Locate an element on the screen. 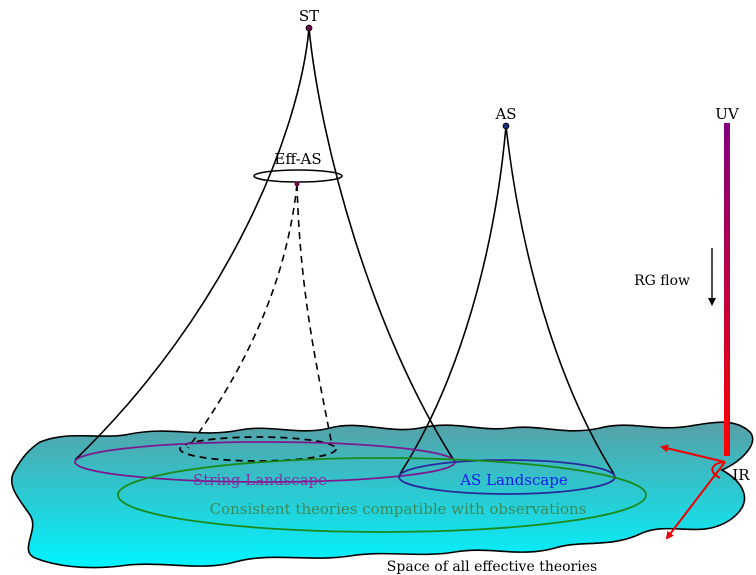 The width and height of the screenshot is (756, 575). consistent-theories-ellipse is located at coordinates (382, 495).